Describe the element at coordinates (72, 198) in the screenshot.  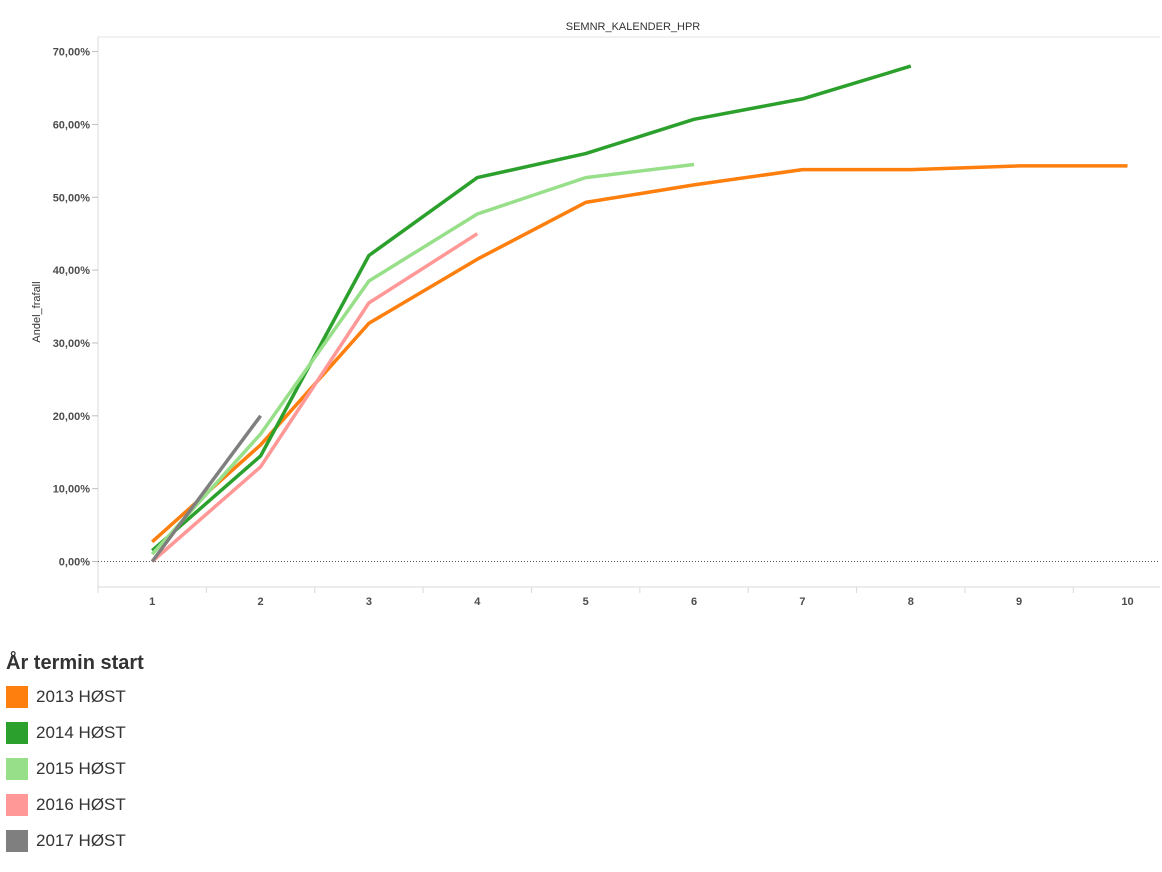
I see `y-tick-label: 50,00%` at that location.